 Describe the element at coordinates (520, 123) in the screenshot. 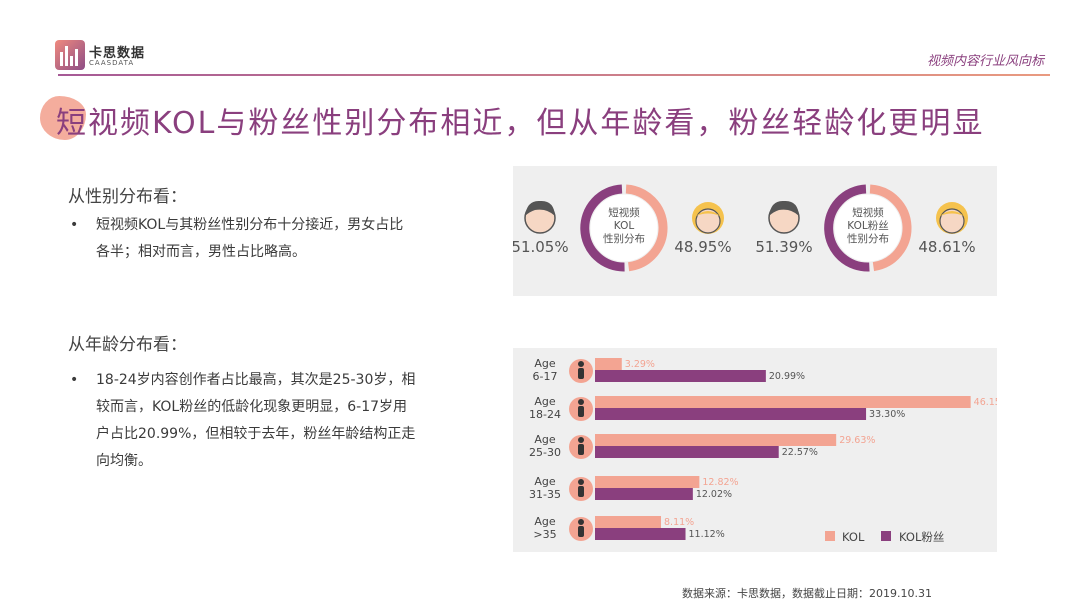

I see `page-title: 短视频KOL与粉丝性别分布相近，但从年龄看，粉丝轻龄化更明显` at that location.